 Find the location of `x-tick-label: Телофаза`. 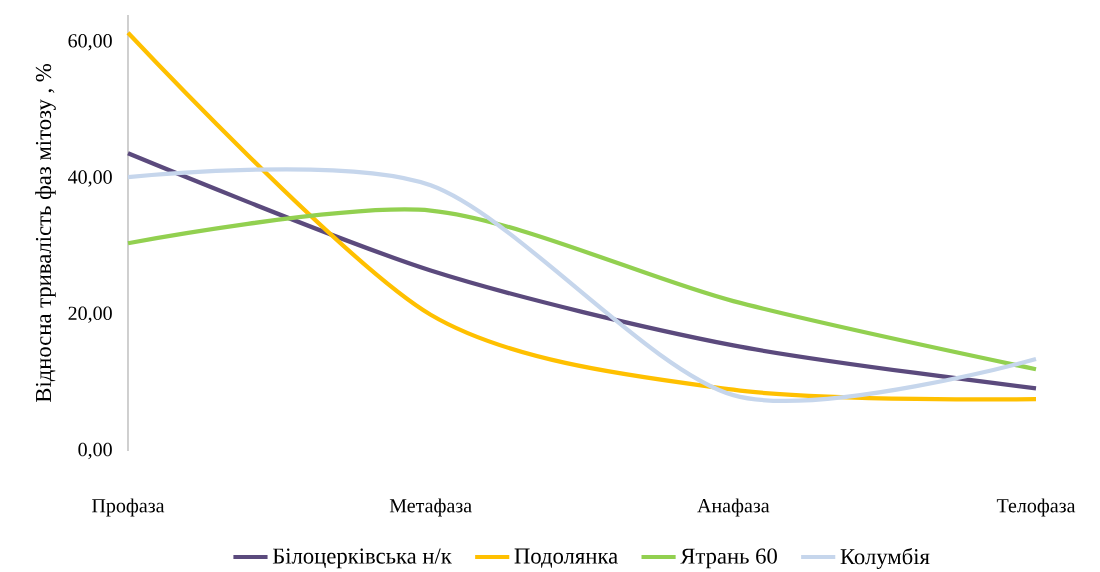

x-tick-label: Телофаза is located at coordinates (1036, 507).